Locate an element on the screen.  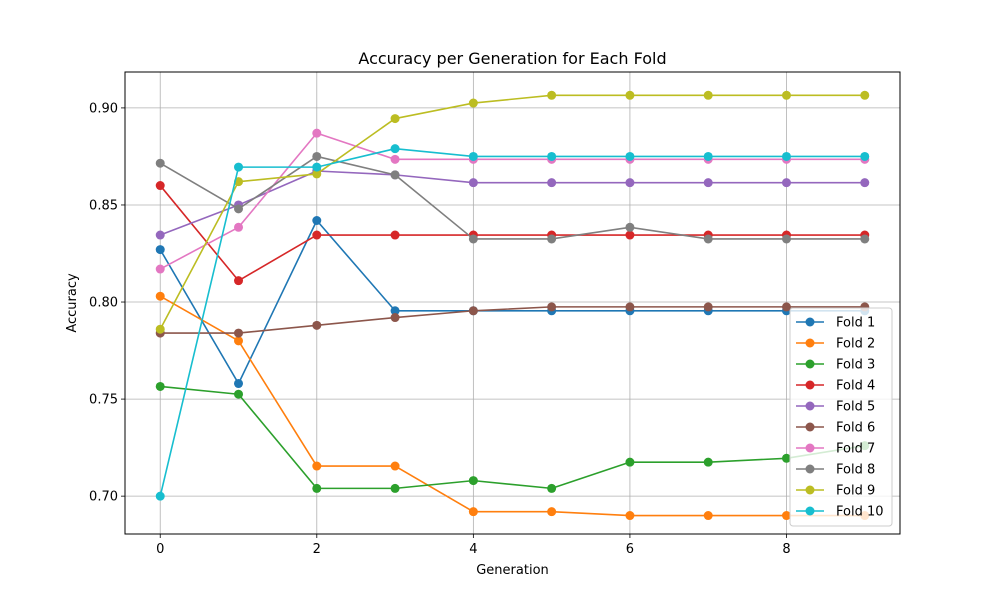
x-tick-label: 0 is located at coordinates (160, 549).